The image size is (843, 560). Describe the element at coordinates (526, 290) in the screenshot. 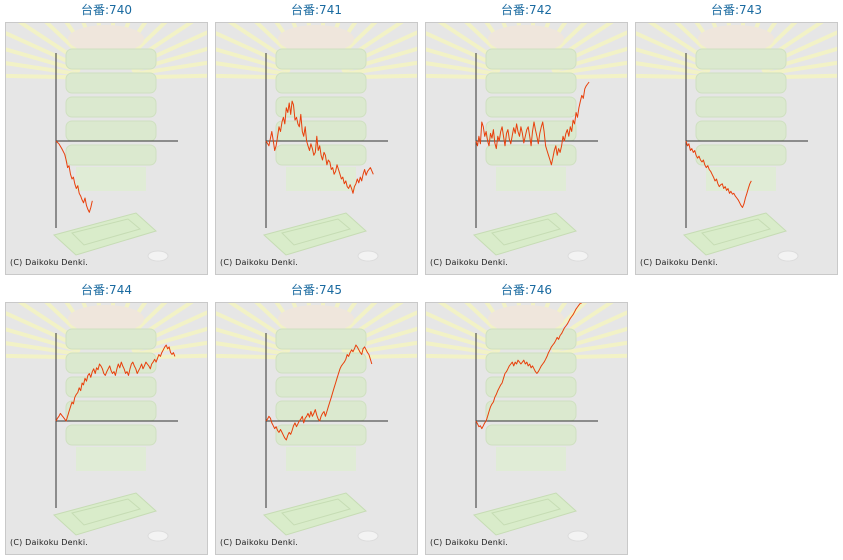

I see `machine-number-title: 台番:746` at that location.